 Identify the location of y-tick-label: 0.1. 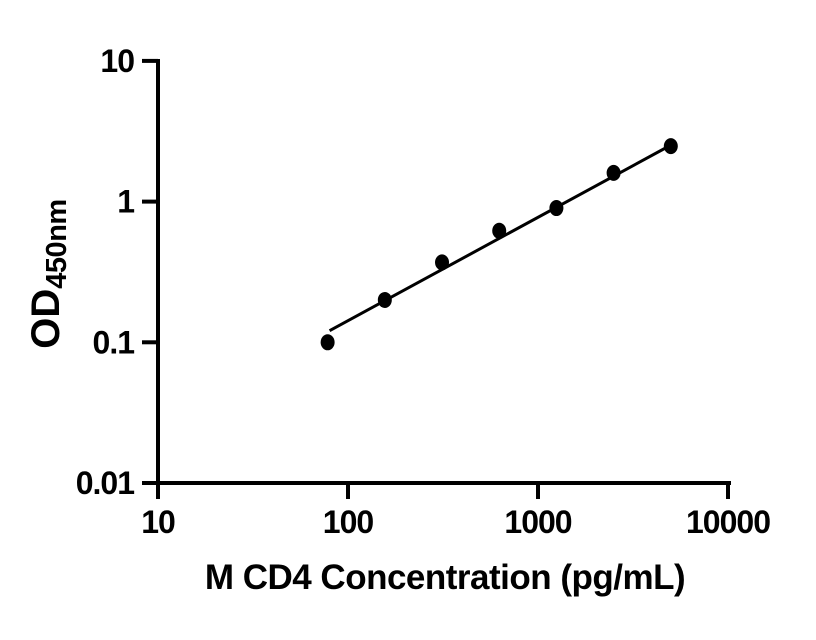
(114, 342).